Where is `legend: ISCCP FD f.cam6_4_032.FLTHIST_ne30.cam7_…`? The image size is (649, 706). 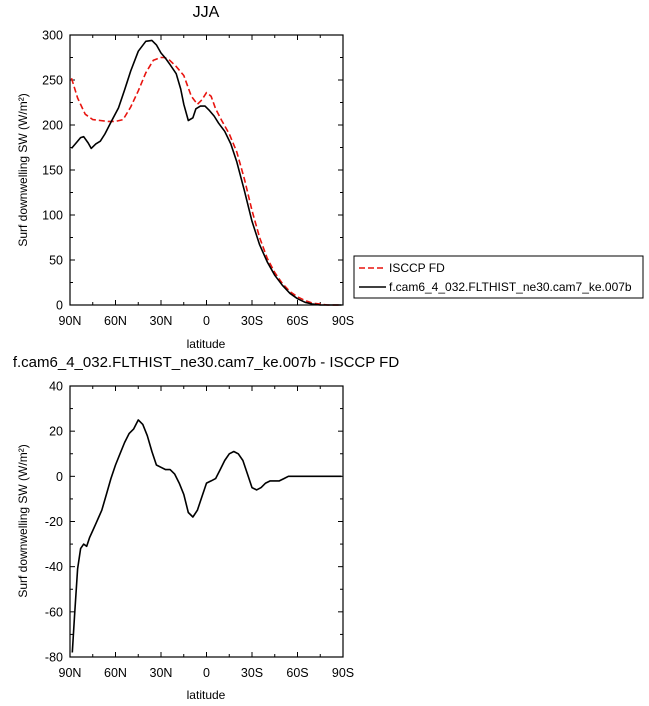 legend: ISCCP FD f.cam6_4_032.FLTHIST_ne30.cam7_… is located at coordinates (498, 277).